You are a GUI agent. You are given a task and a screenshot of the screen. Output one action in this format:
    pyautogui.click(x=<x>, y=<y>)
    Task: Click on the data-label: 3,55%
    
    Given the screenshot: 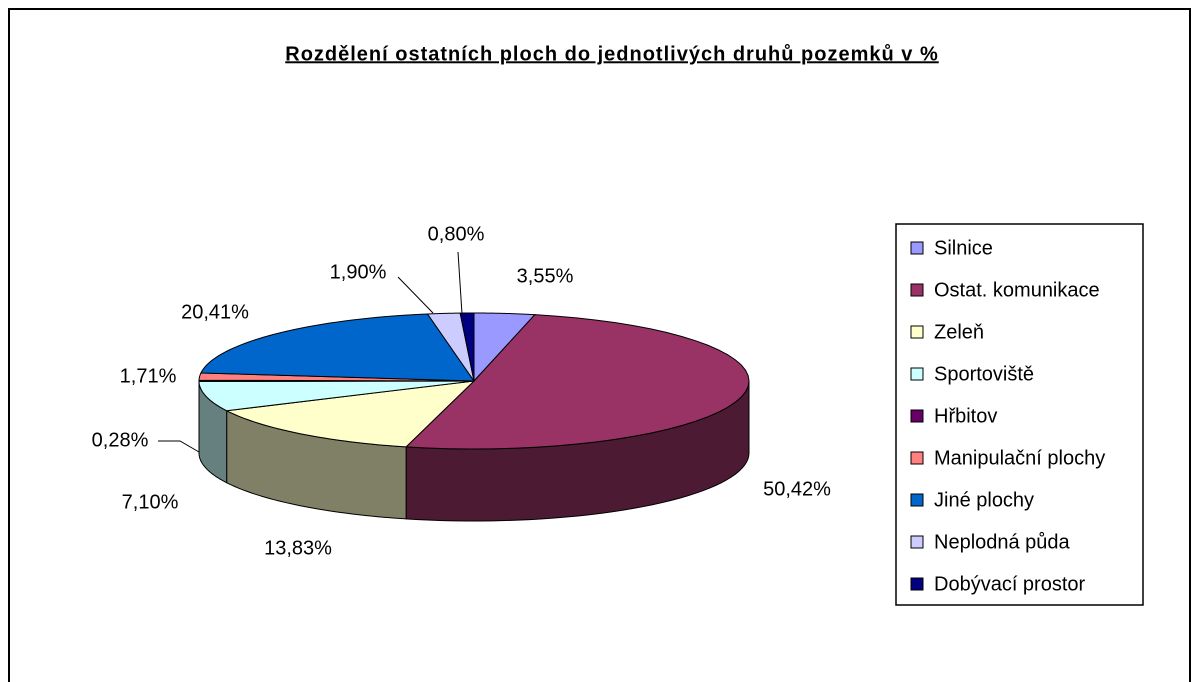 What is the action you would take?
    pyautogui.click(x=545, y=276)
    